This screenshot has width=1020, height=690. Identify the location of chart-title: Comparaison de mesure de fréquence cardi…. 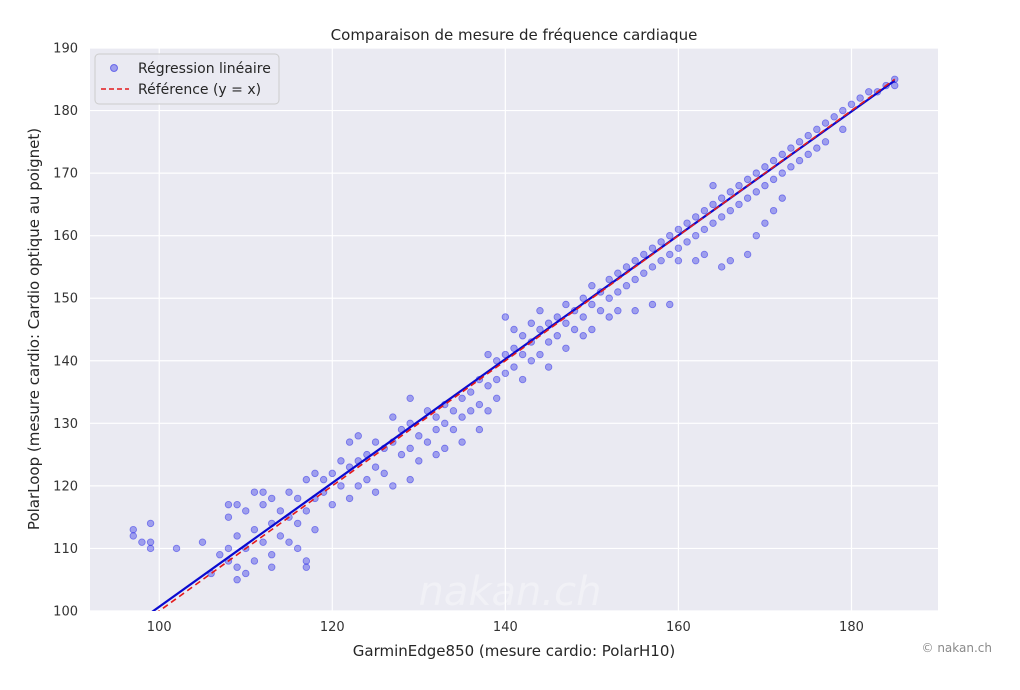
(514, 35).